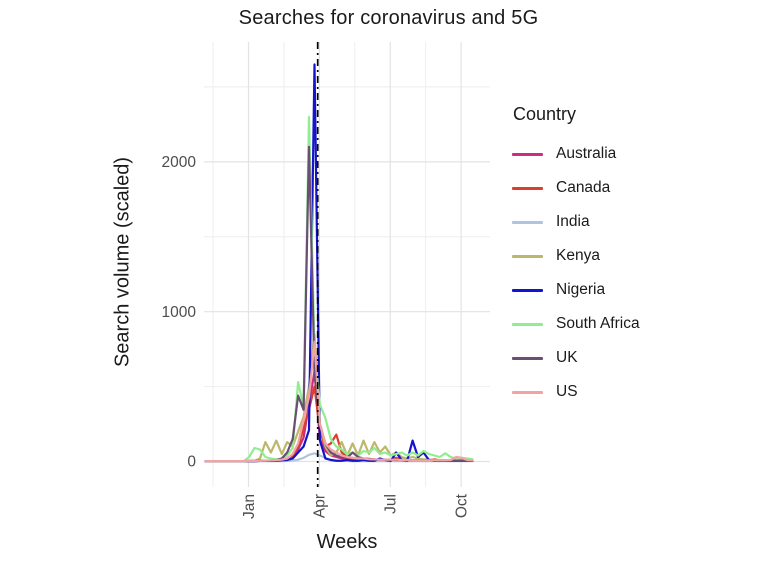 Image resolution: width=777 pixels, height=570 pixels. I want to click on legend-item-uk: UK, so click(576, 358).